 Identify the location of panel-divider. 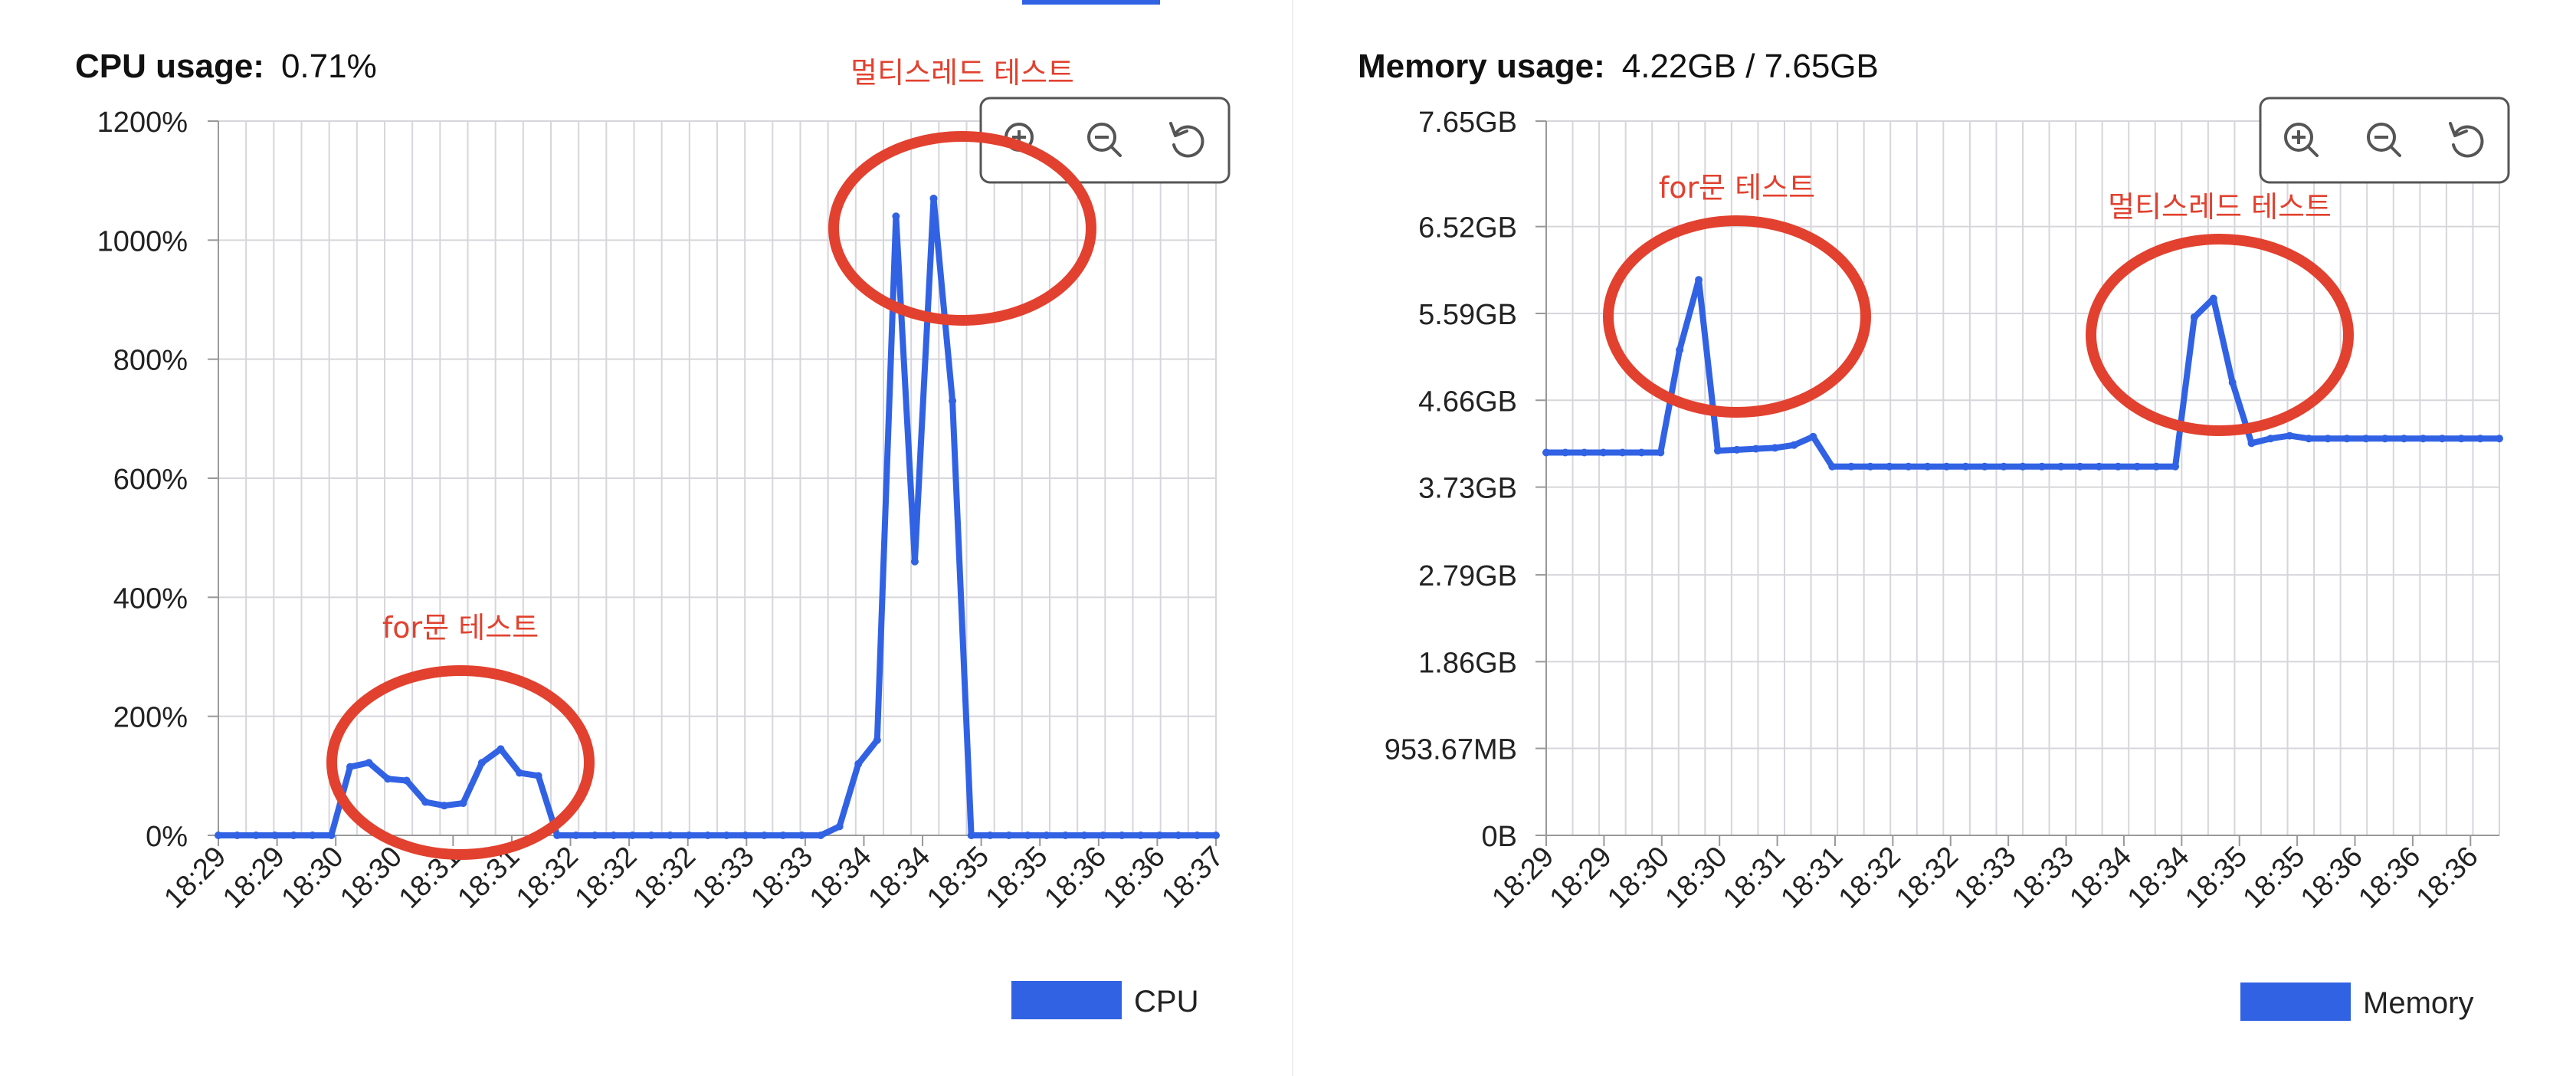
(1292, 538).